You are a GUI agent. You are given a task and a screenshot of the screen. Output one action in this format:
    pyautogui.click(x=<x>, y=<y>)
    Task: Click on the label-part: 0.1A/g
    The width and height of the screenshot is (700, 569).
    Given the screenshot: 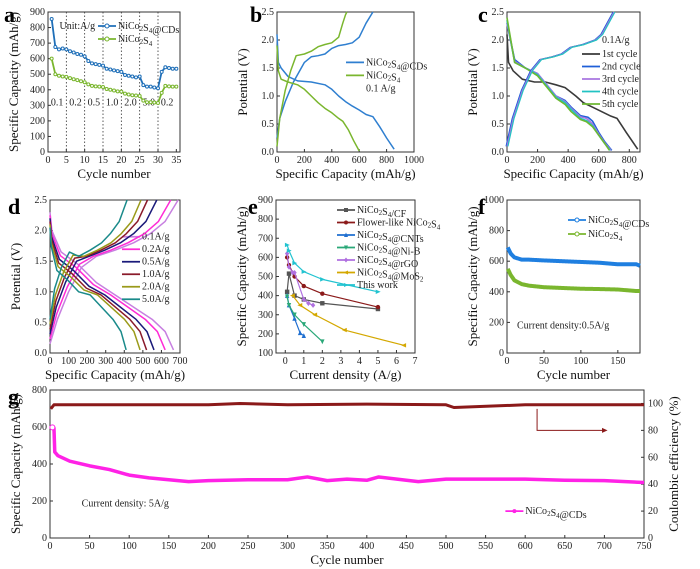 What is the action you would take?
    pyautogui.click(x=156, y=237)
    